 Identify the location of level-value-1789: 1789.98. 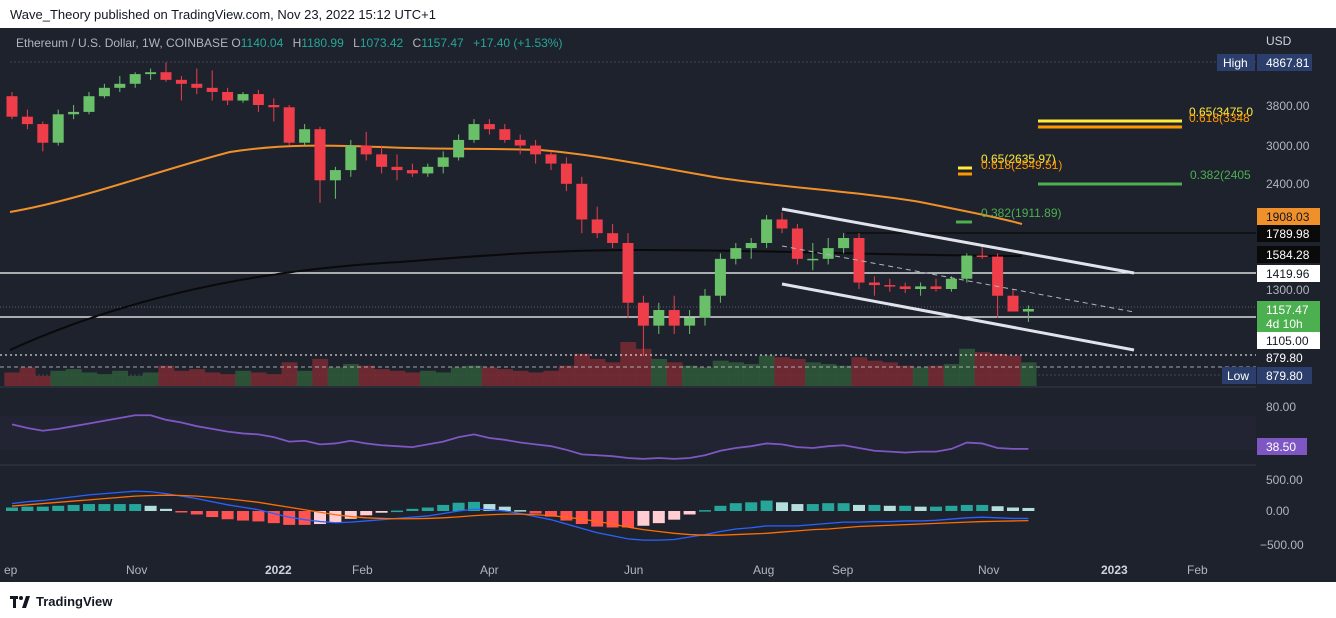
(1288, 234).